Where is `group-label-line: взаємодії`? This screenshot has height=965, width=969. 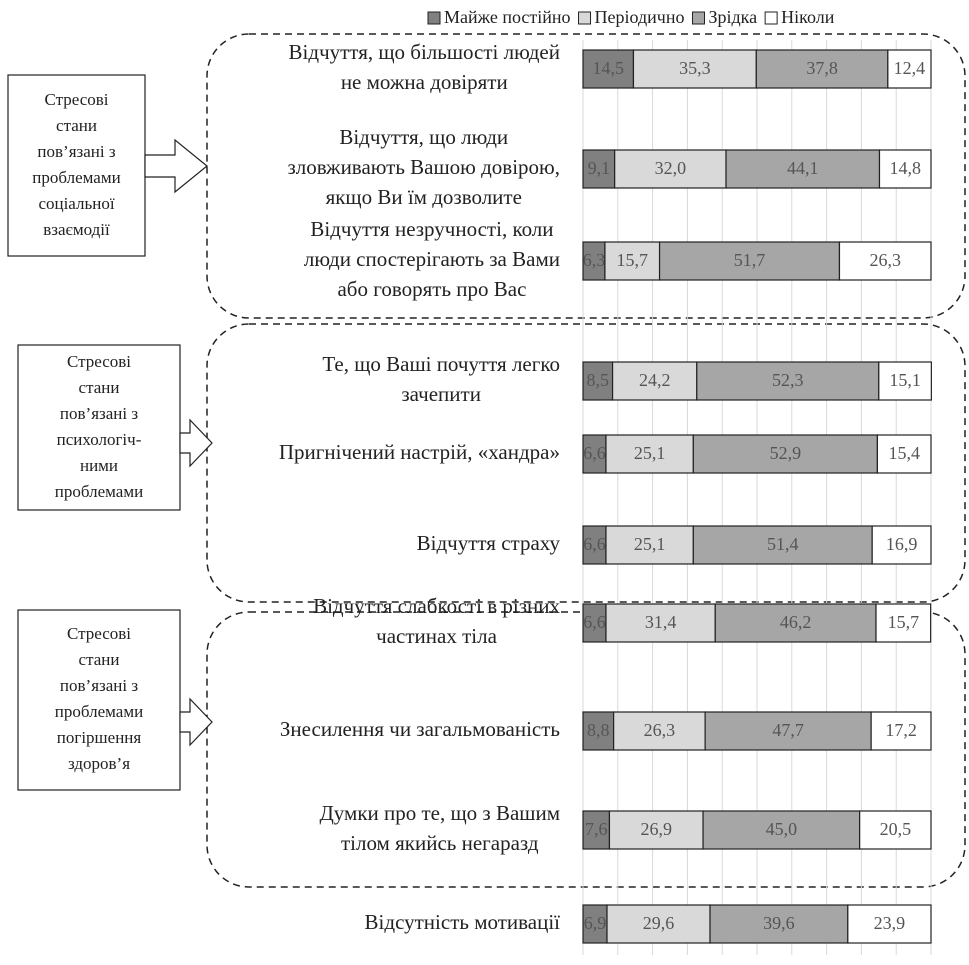
group-label-line: взаємодії is located at coordinates (76, 229).